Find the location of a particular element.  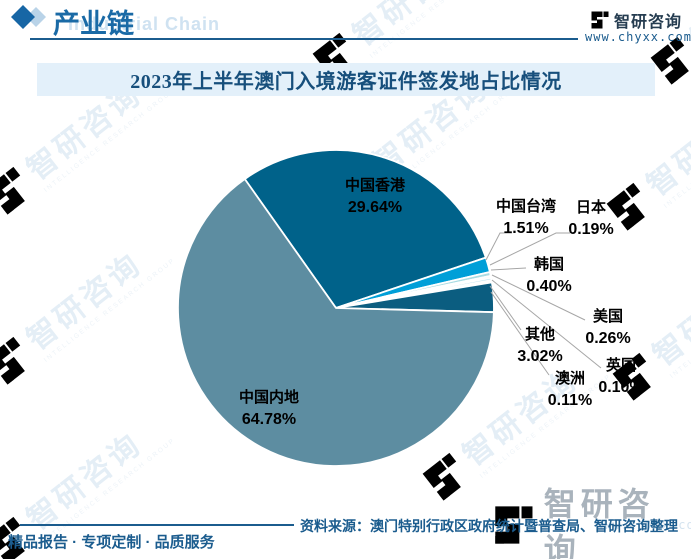

pie-label-美国: 美国 0.26% is located at coordinates (608, 328).